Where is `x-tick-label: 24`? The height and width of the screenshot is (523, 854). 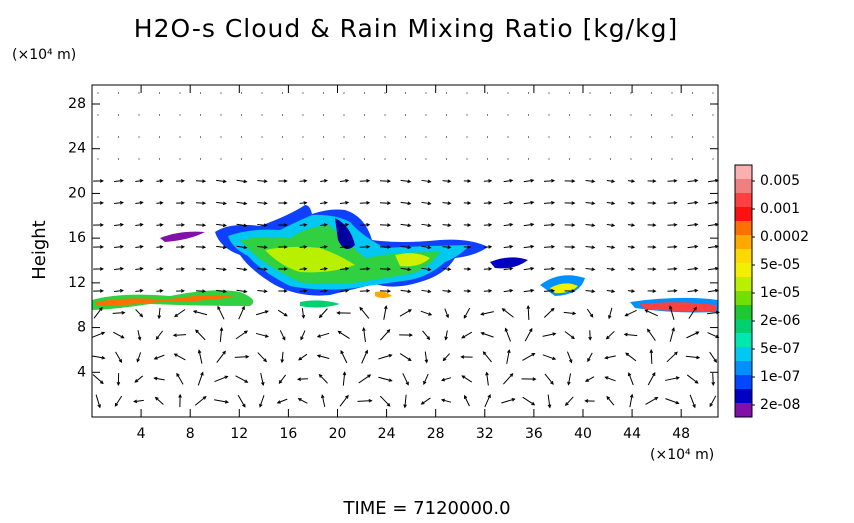
x-tick-label: 24 is located at coordinates (387, 434).